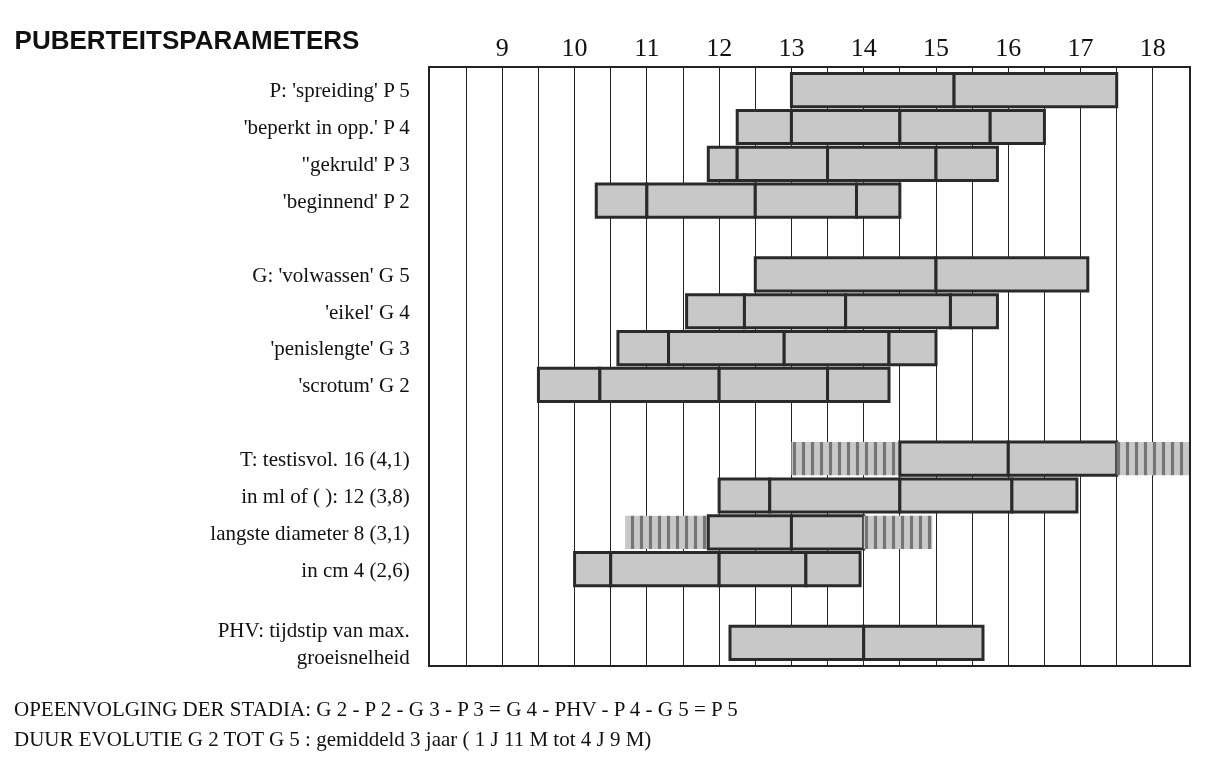 This screenshot has height=775, width=1218. I want to click on x-tick-label: 17, so click(1080, 47).